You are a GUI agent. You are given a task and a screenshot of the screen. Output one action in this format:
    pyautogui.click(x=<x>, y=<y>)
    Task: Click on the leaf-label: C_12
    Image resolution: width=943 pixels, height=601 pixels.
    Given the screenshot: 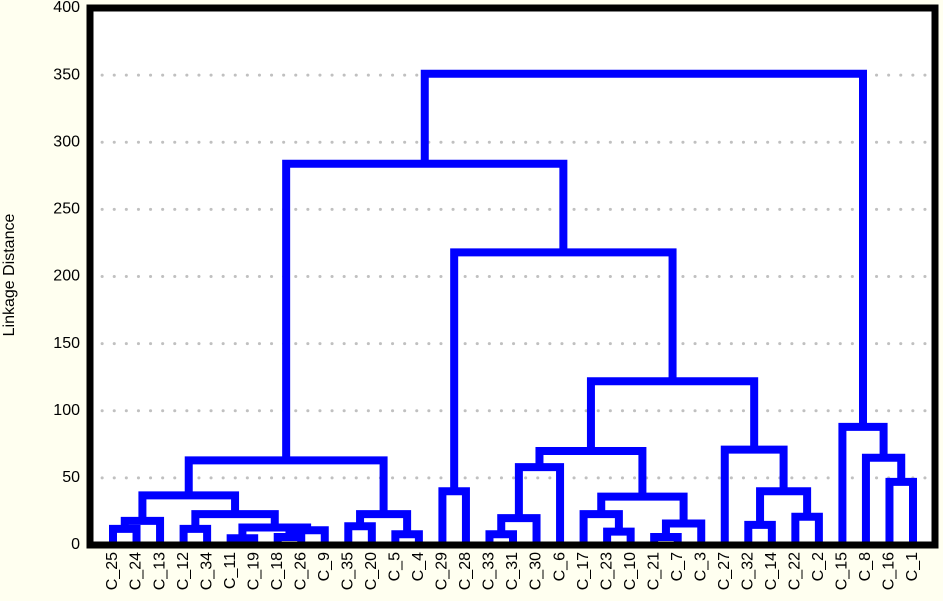 What is the action you would take?
    pyautogui.click(x=183, y=571)
    